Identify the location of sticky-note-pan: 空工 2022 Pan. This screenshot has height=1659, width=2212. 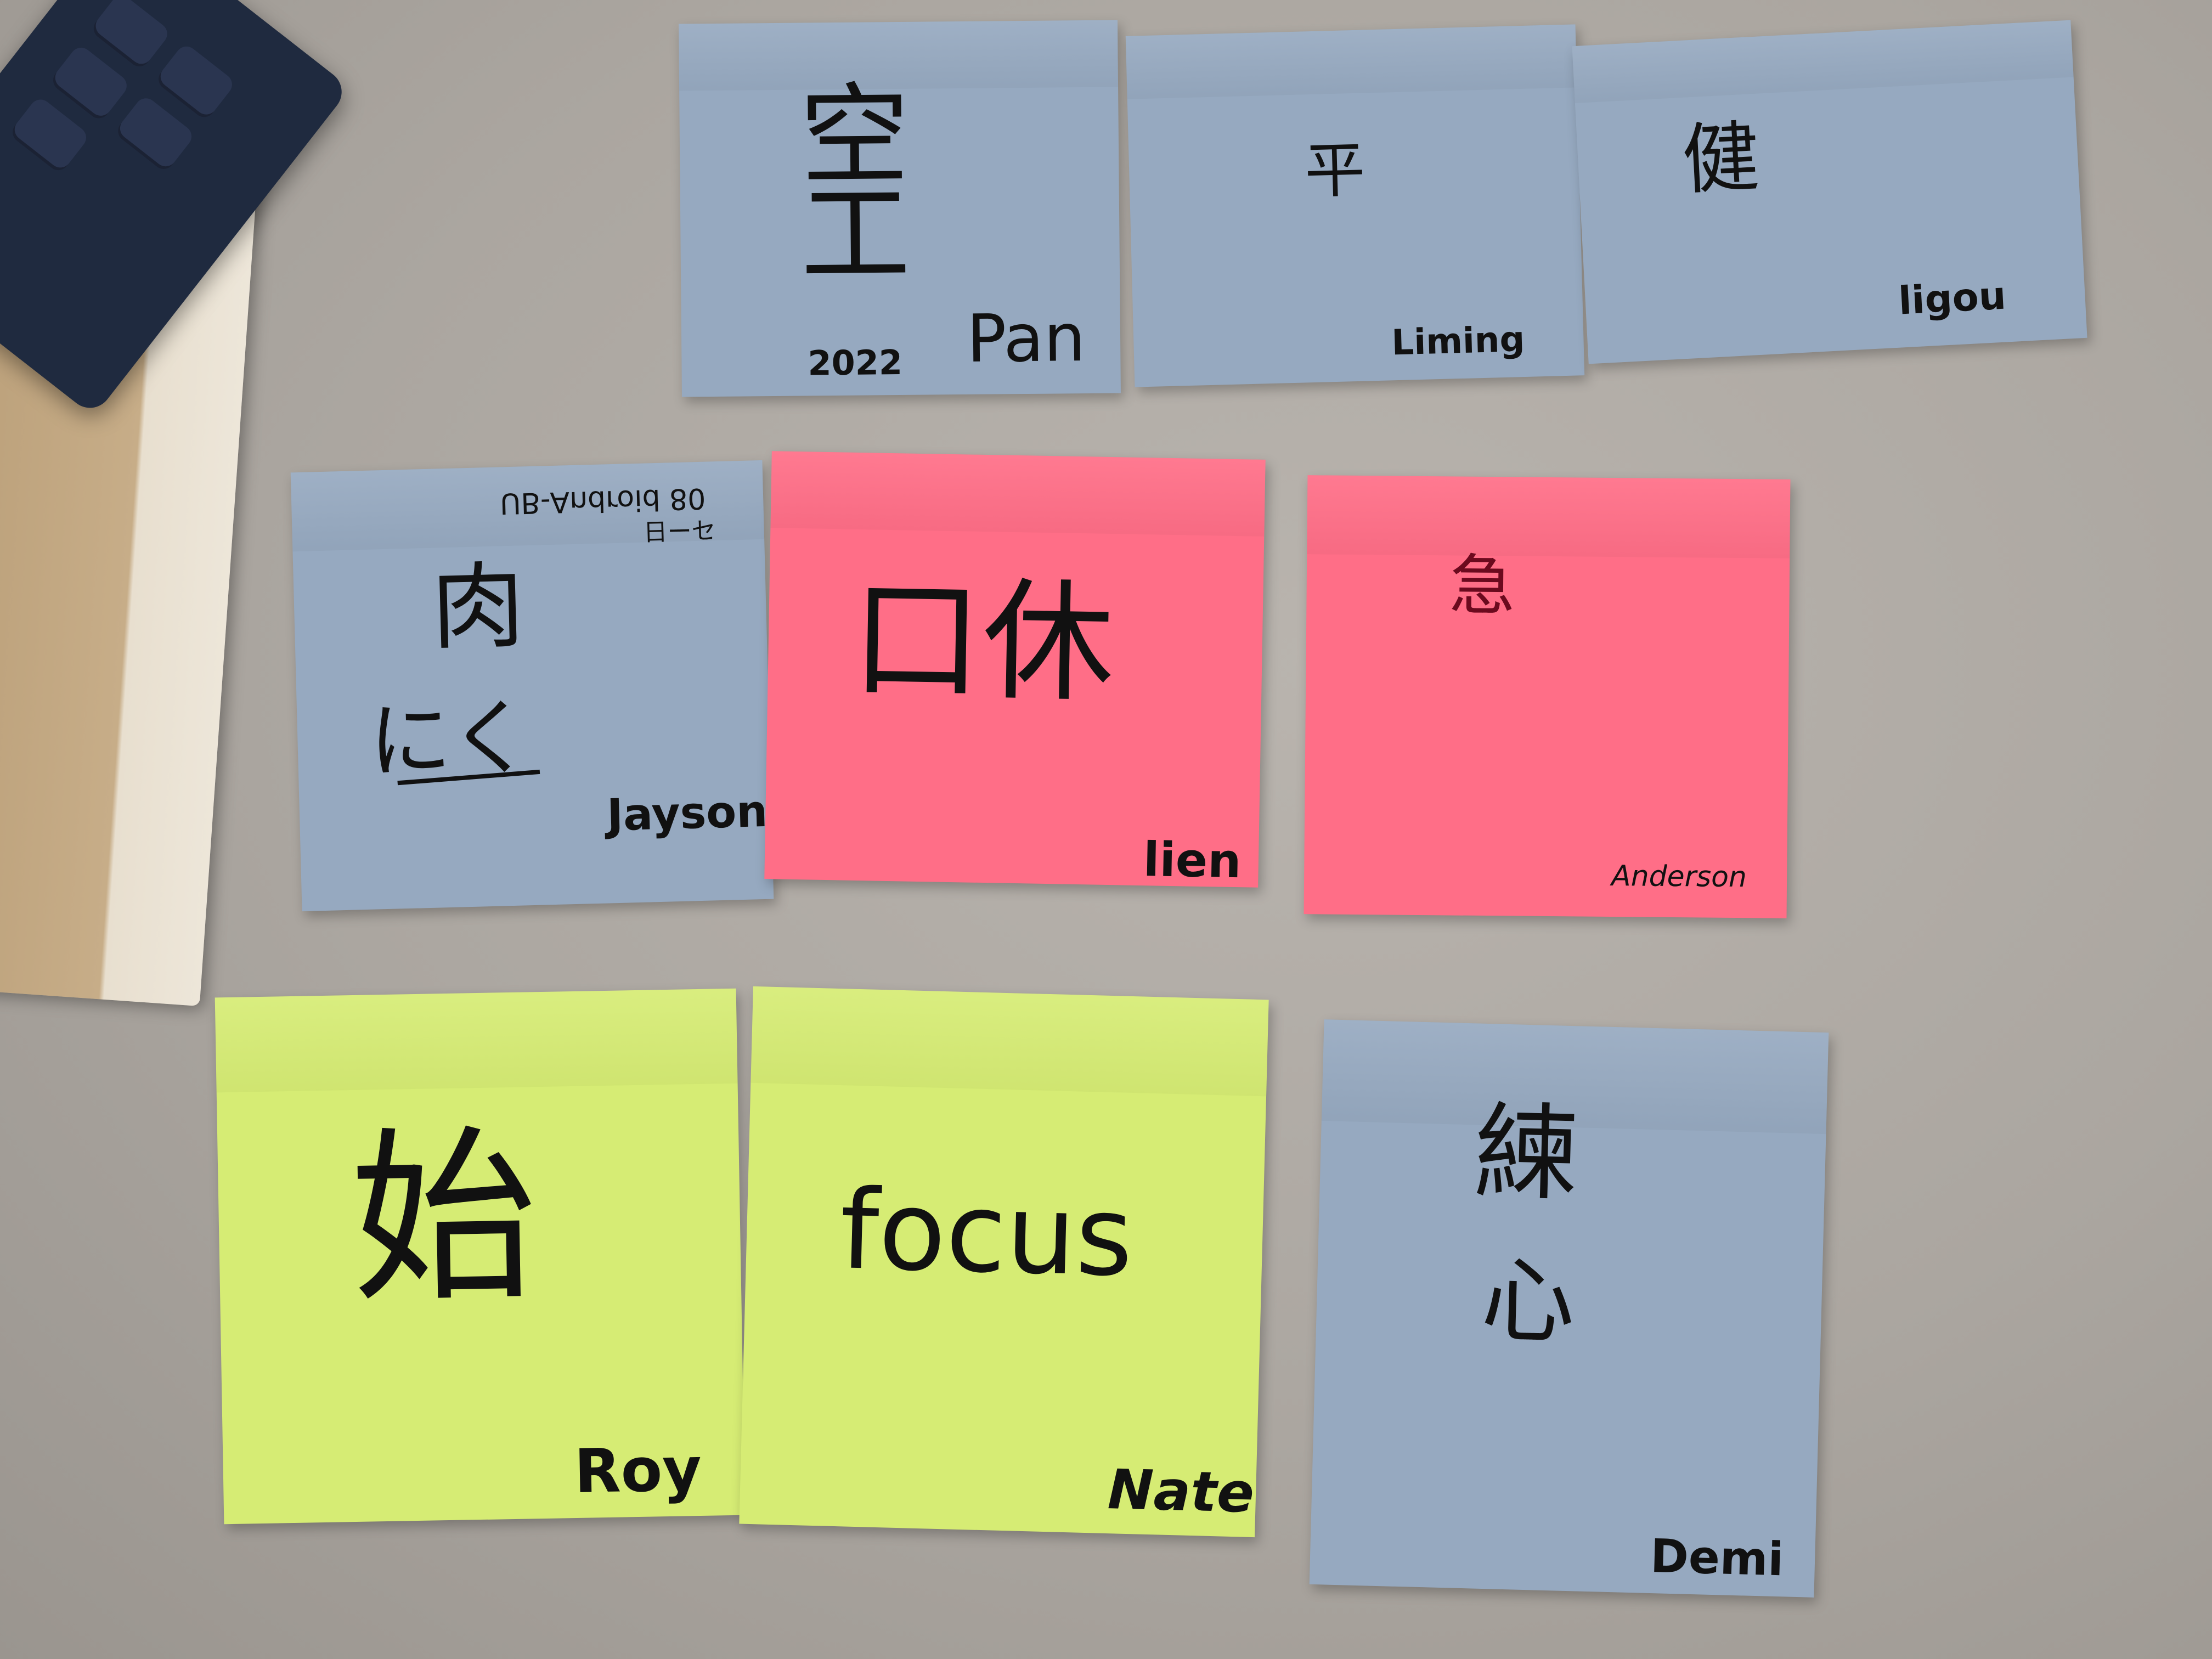
(900, 208).